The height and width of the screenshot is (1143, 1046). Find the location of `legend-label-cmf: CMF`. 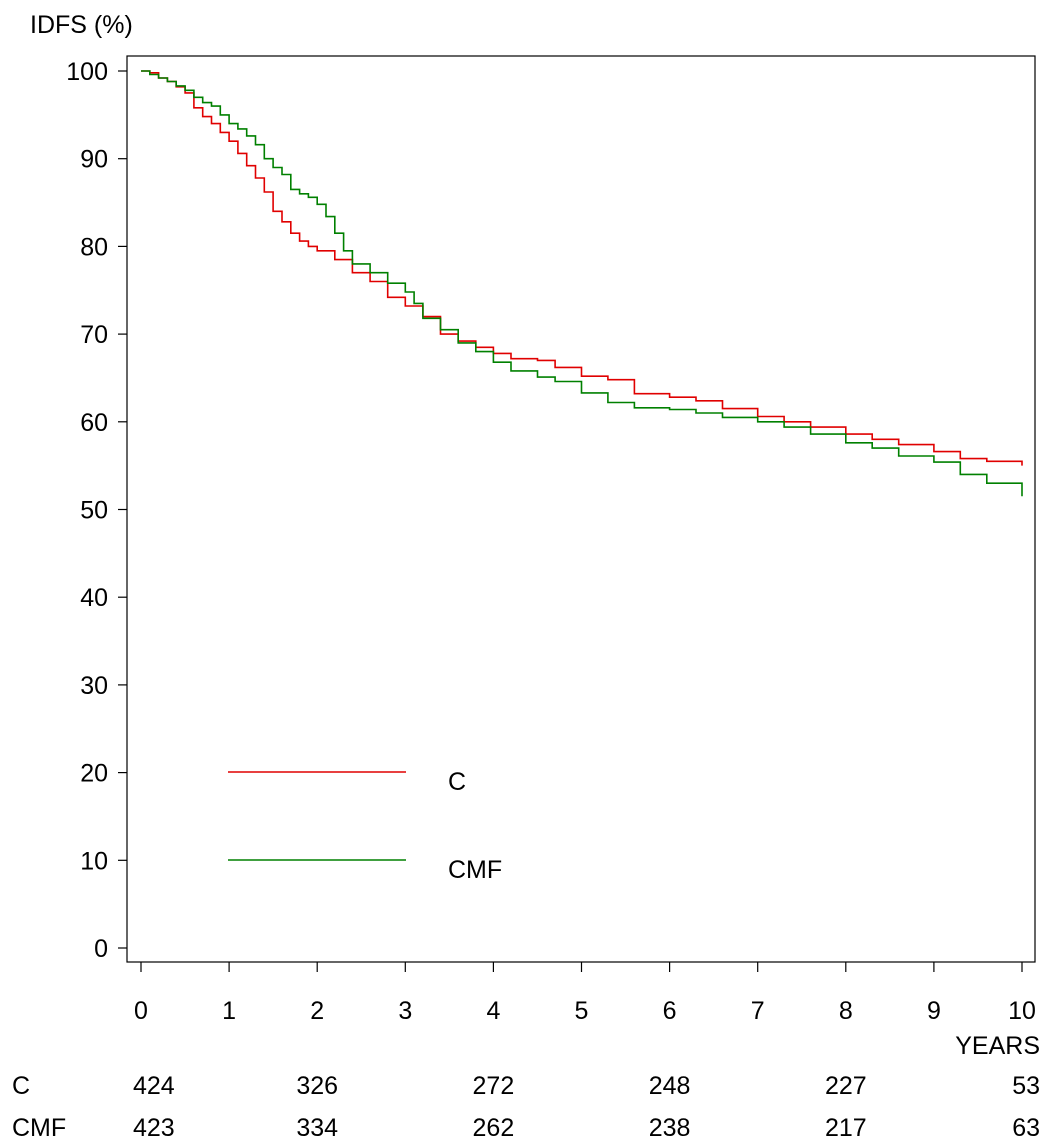

legend-label-cmf: CMF is located at coordinates (475, 870).